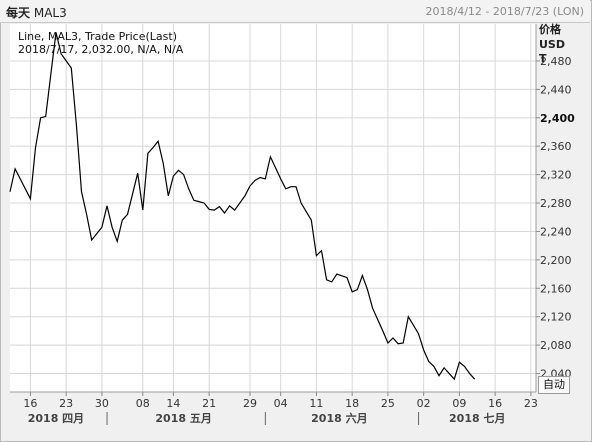  I want to click on month-label: 2018 六月, so click(339, 418).